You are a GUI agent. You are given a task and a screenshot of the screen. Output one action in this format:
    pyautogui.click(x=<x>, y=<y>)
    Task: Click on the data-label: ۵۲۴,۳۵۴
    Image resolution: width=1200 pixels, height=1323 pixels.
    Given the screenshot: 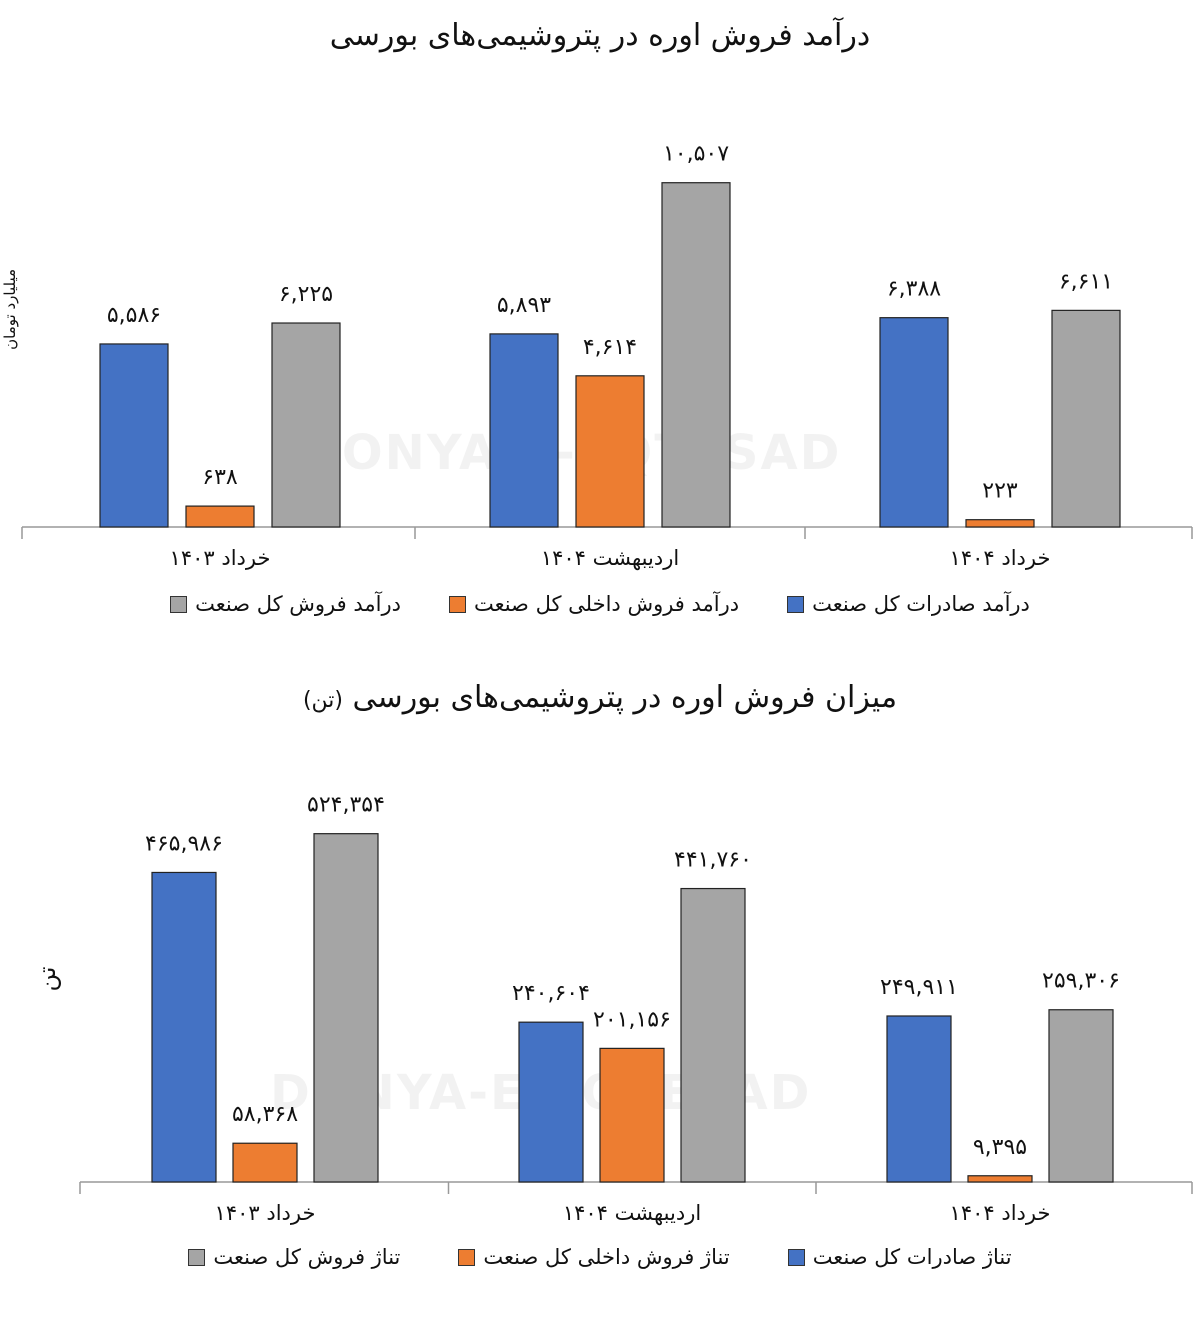 What is the action you would take?
    pyautogui.click(x=346, y=805)
    